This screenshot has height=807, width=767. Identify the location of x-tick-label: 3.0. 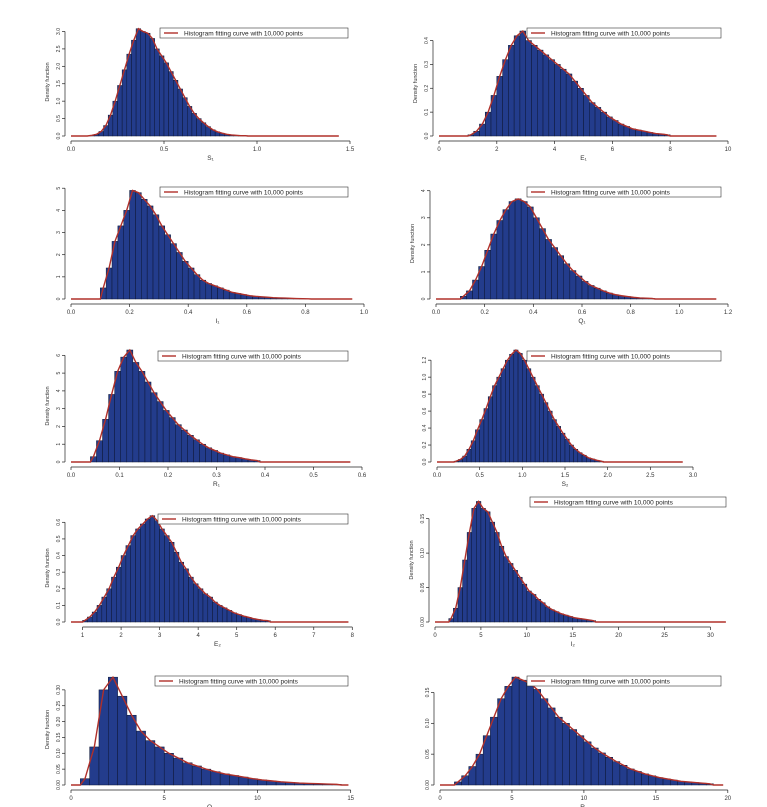
(693, 476).